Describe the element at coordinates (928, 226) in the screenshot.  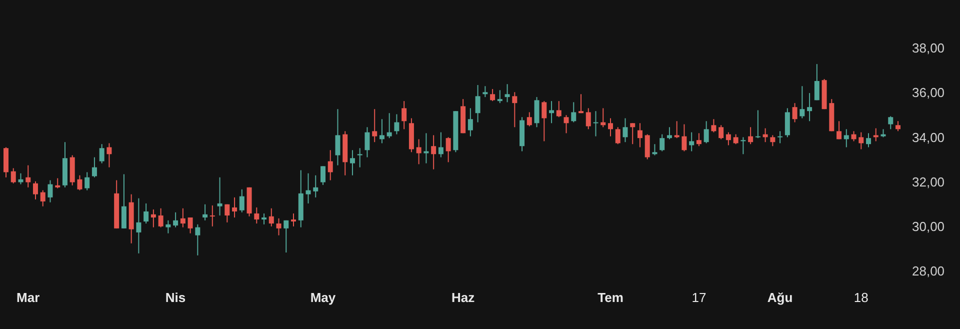
I see `y-tick-label: 30,00` at that location.